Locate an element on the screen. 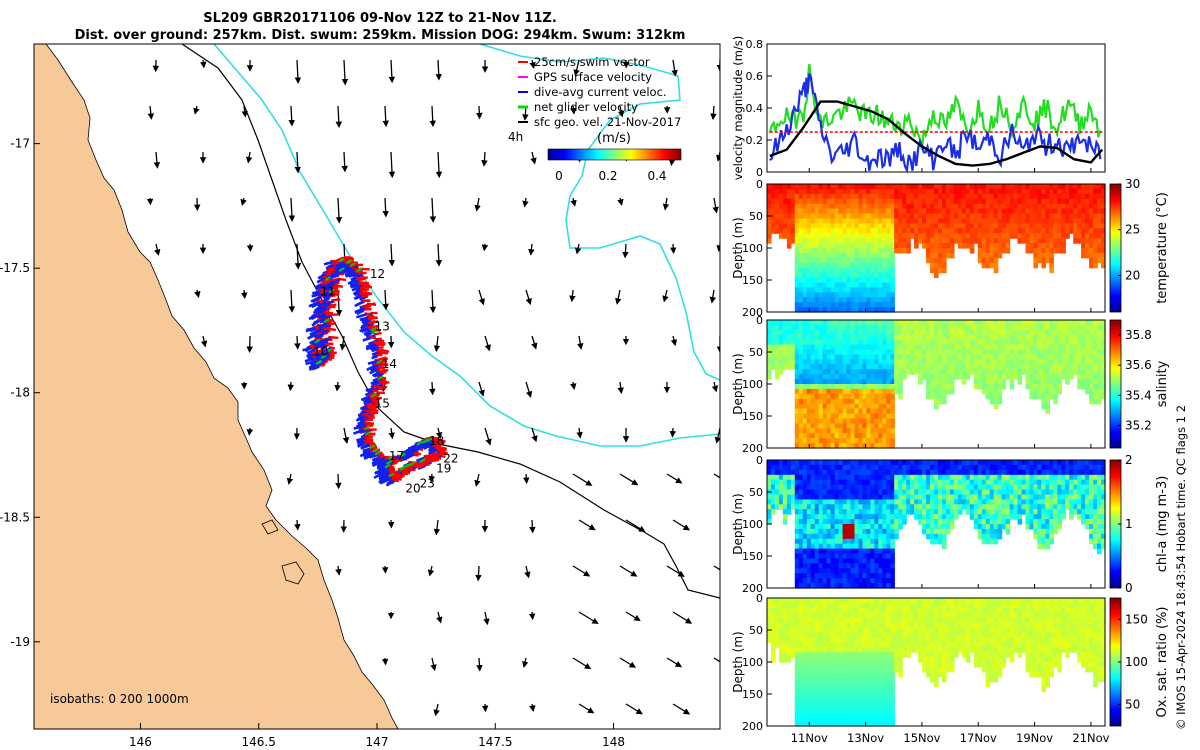  depth-axis-label: Depth (m) is located at coordinates (738, 383).